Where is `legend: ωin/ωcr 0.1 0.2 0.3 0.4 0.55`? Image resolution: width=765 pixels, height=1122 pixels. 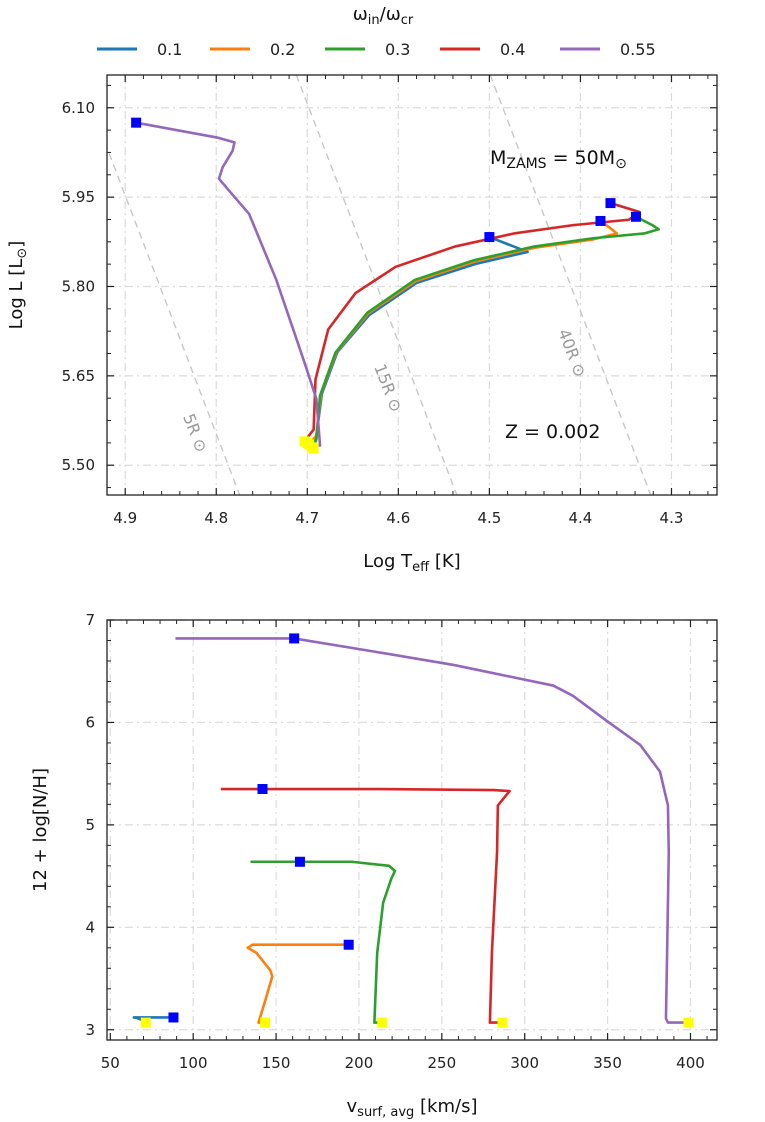
legend: ωin/ωcr 0.1 0.2 0.3 0.4 0.55 is located at coordinates (376, 31).